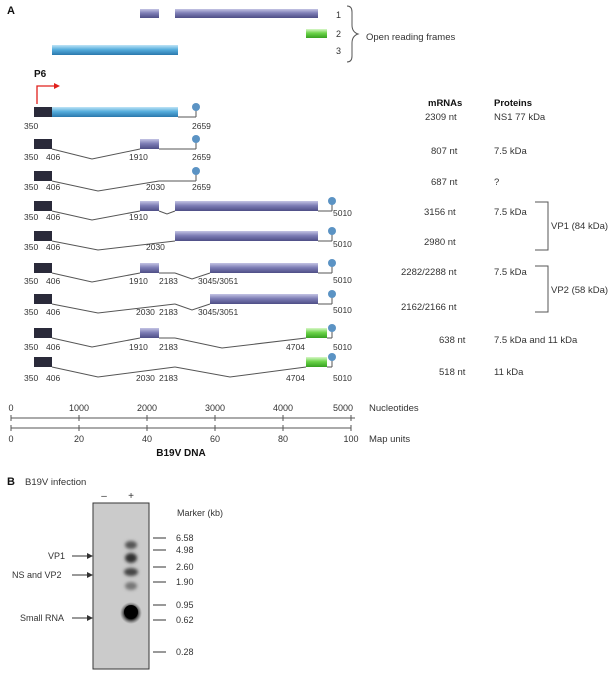 The height and width of the screenshot is (675, 613). Describe the element at coordinates (338, 34) in the screenshot. I see `orf-number-2: 2` at that location.